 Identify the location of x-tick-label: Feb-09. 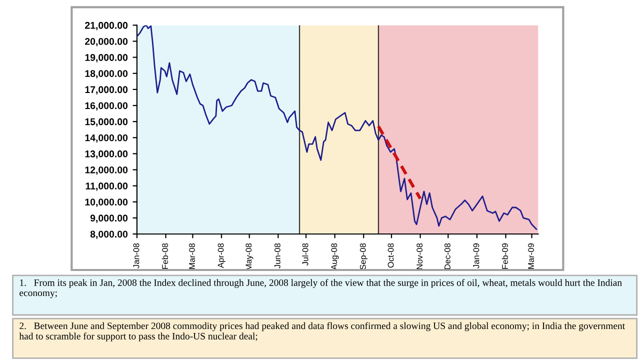
(505, 256).